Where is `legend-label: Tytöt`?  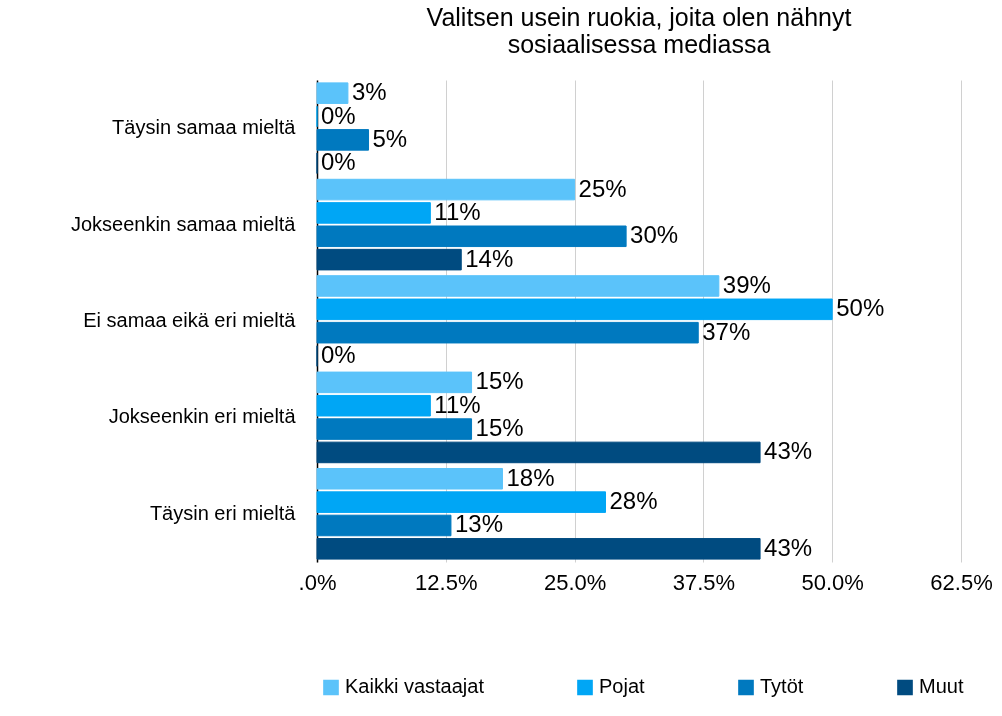 legend-label: Tytöt is located at coordinates (782, 686).